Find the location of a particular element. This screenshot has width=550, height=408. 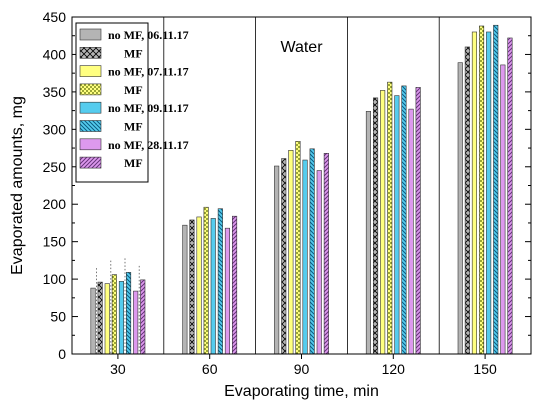

y-tick-label: 450 is located at coordinates (55, 17).